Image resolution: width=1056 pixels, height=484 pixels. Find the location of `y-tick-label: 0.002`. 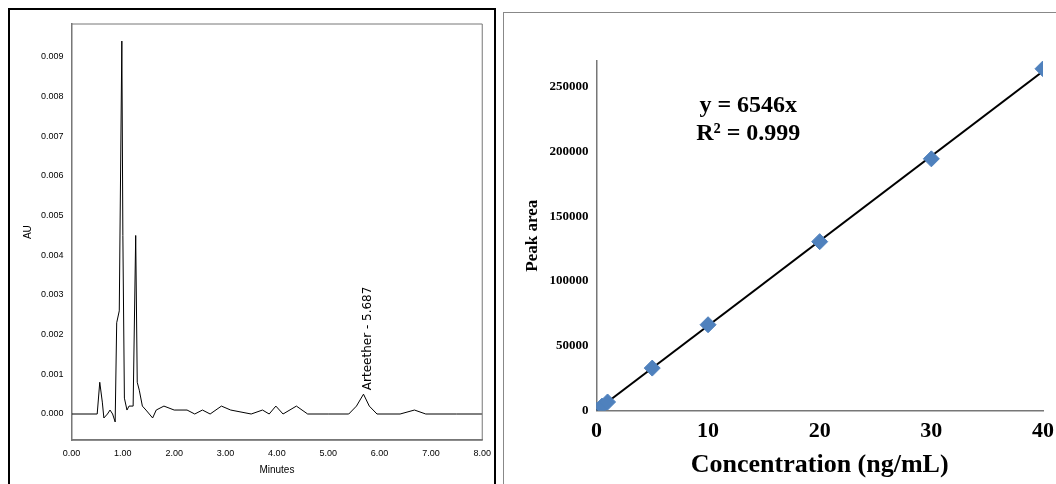

y-tick-label: 0.002 is located at coordinates (52, 334).